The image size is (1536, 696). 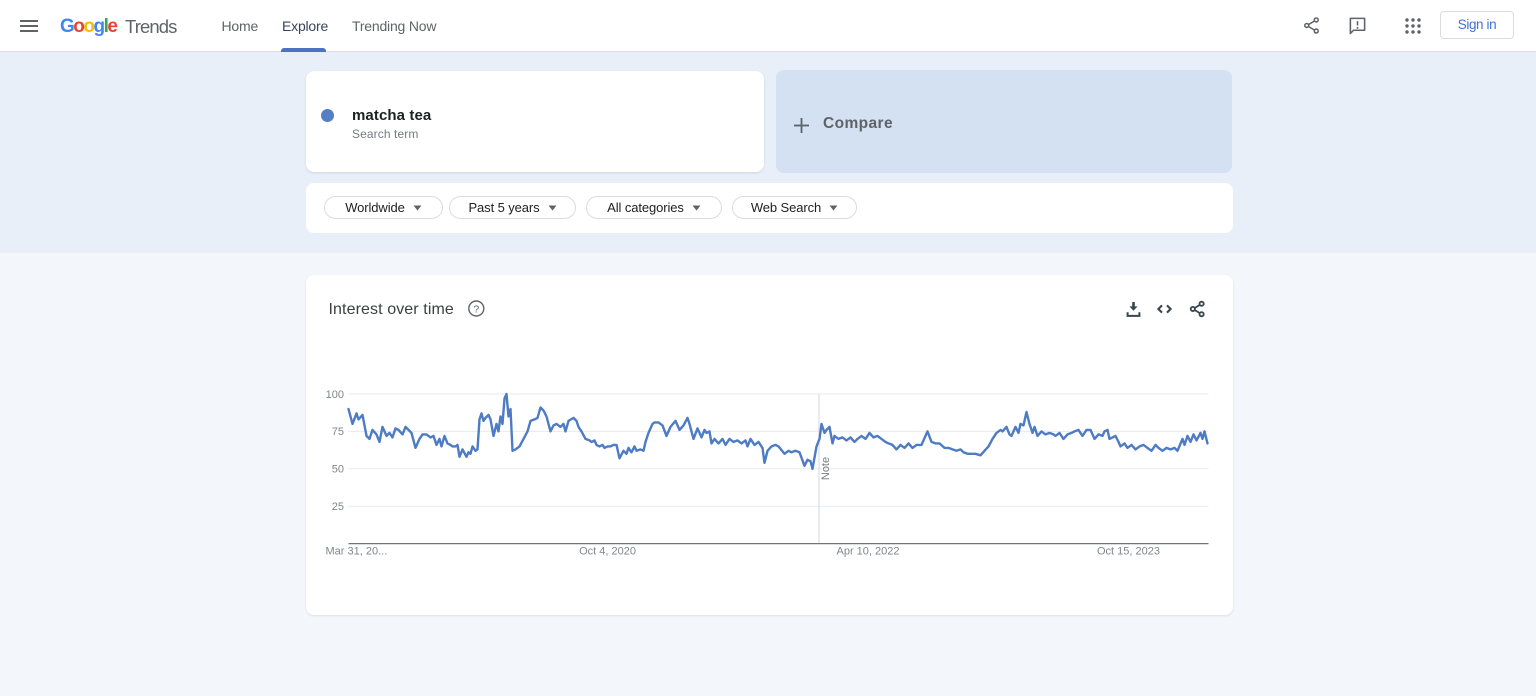 What do you see at coordinates (867, 552) in the screenshot?
I see `svg-text: Apr 10, 2022` at bounding box center [867, 552].